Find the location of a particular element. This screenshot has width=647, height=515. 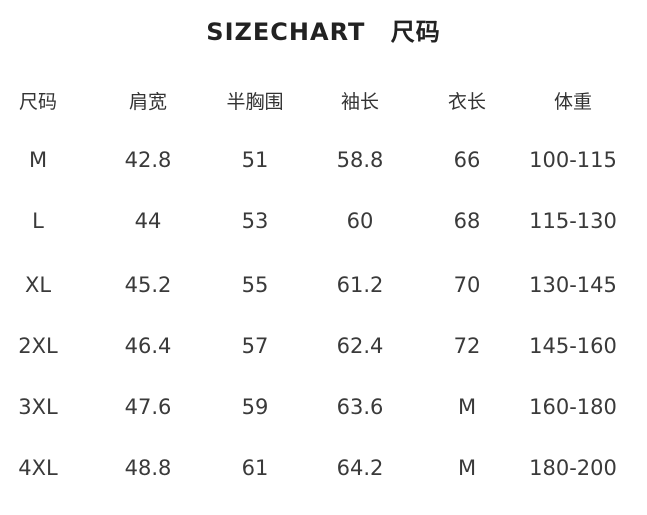

table-cell: 61 is located at coordinates (255, 468).